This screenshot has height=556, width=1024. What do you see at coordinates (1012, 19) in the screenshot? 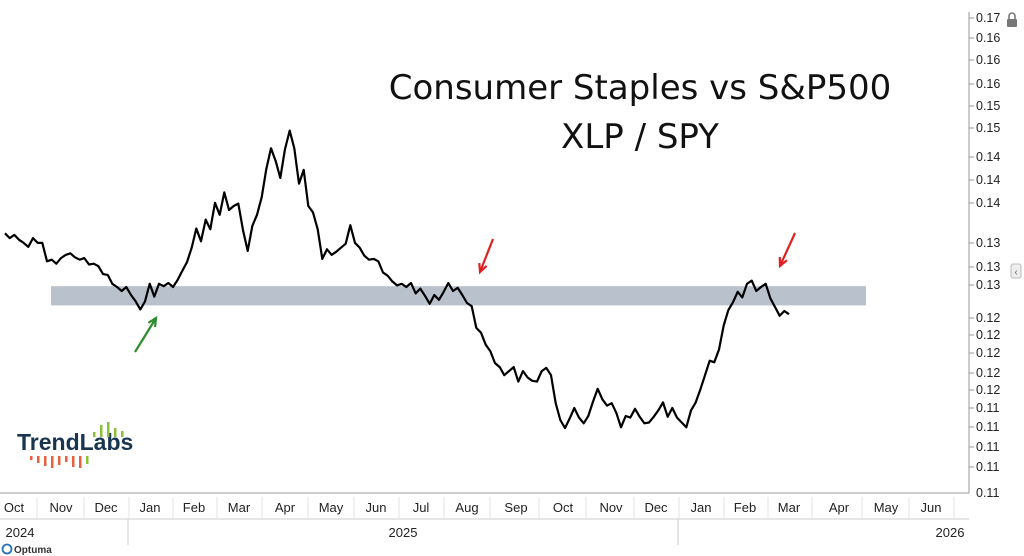
I see `lock-icon` at bounding box center [1012, 19].